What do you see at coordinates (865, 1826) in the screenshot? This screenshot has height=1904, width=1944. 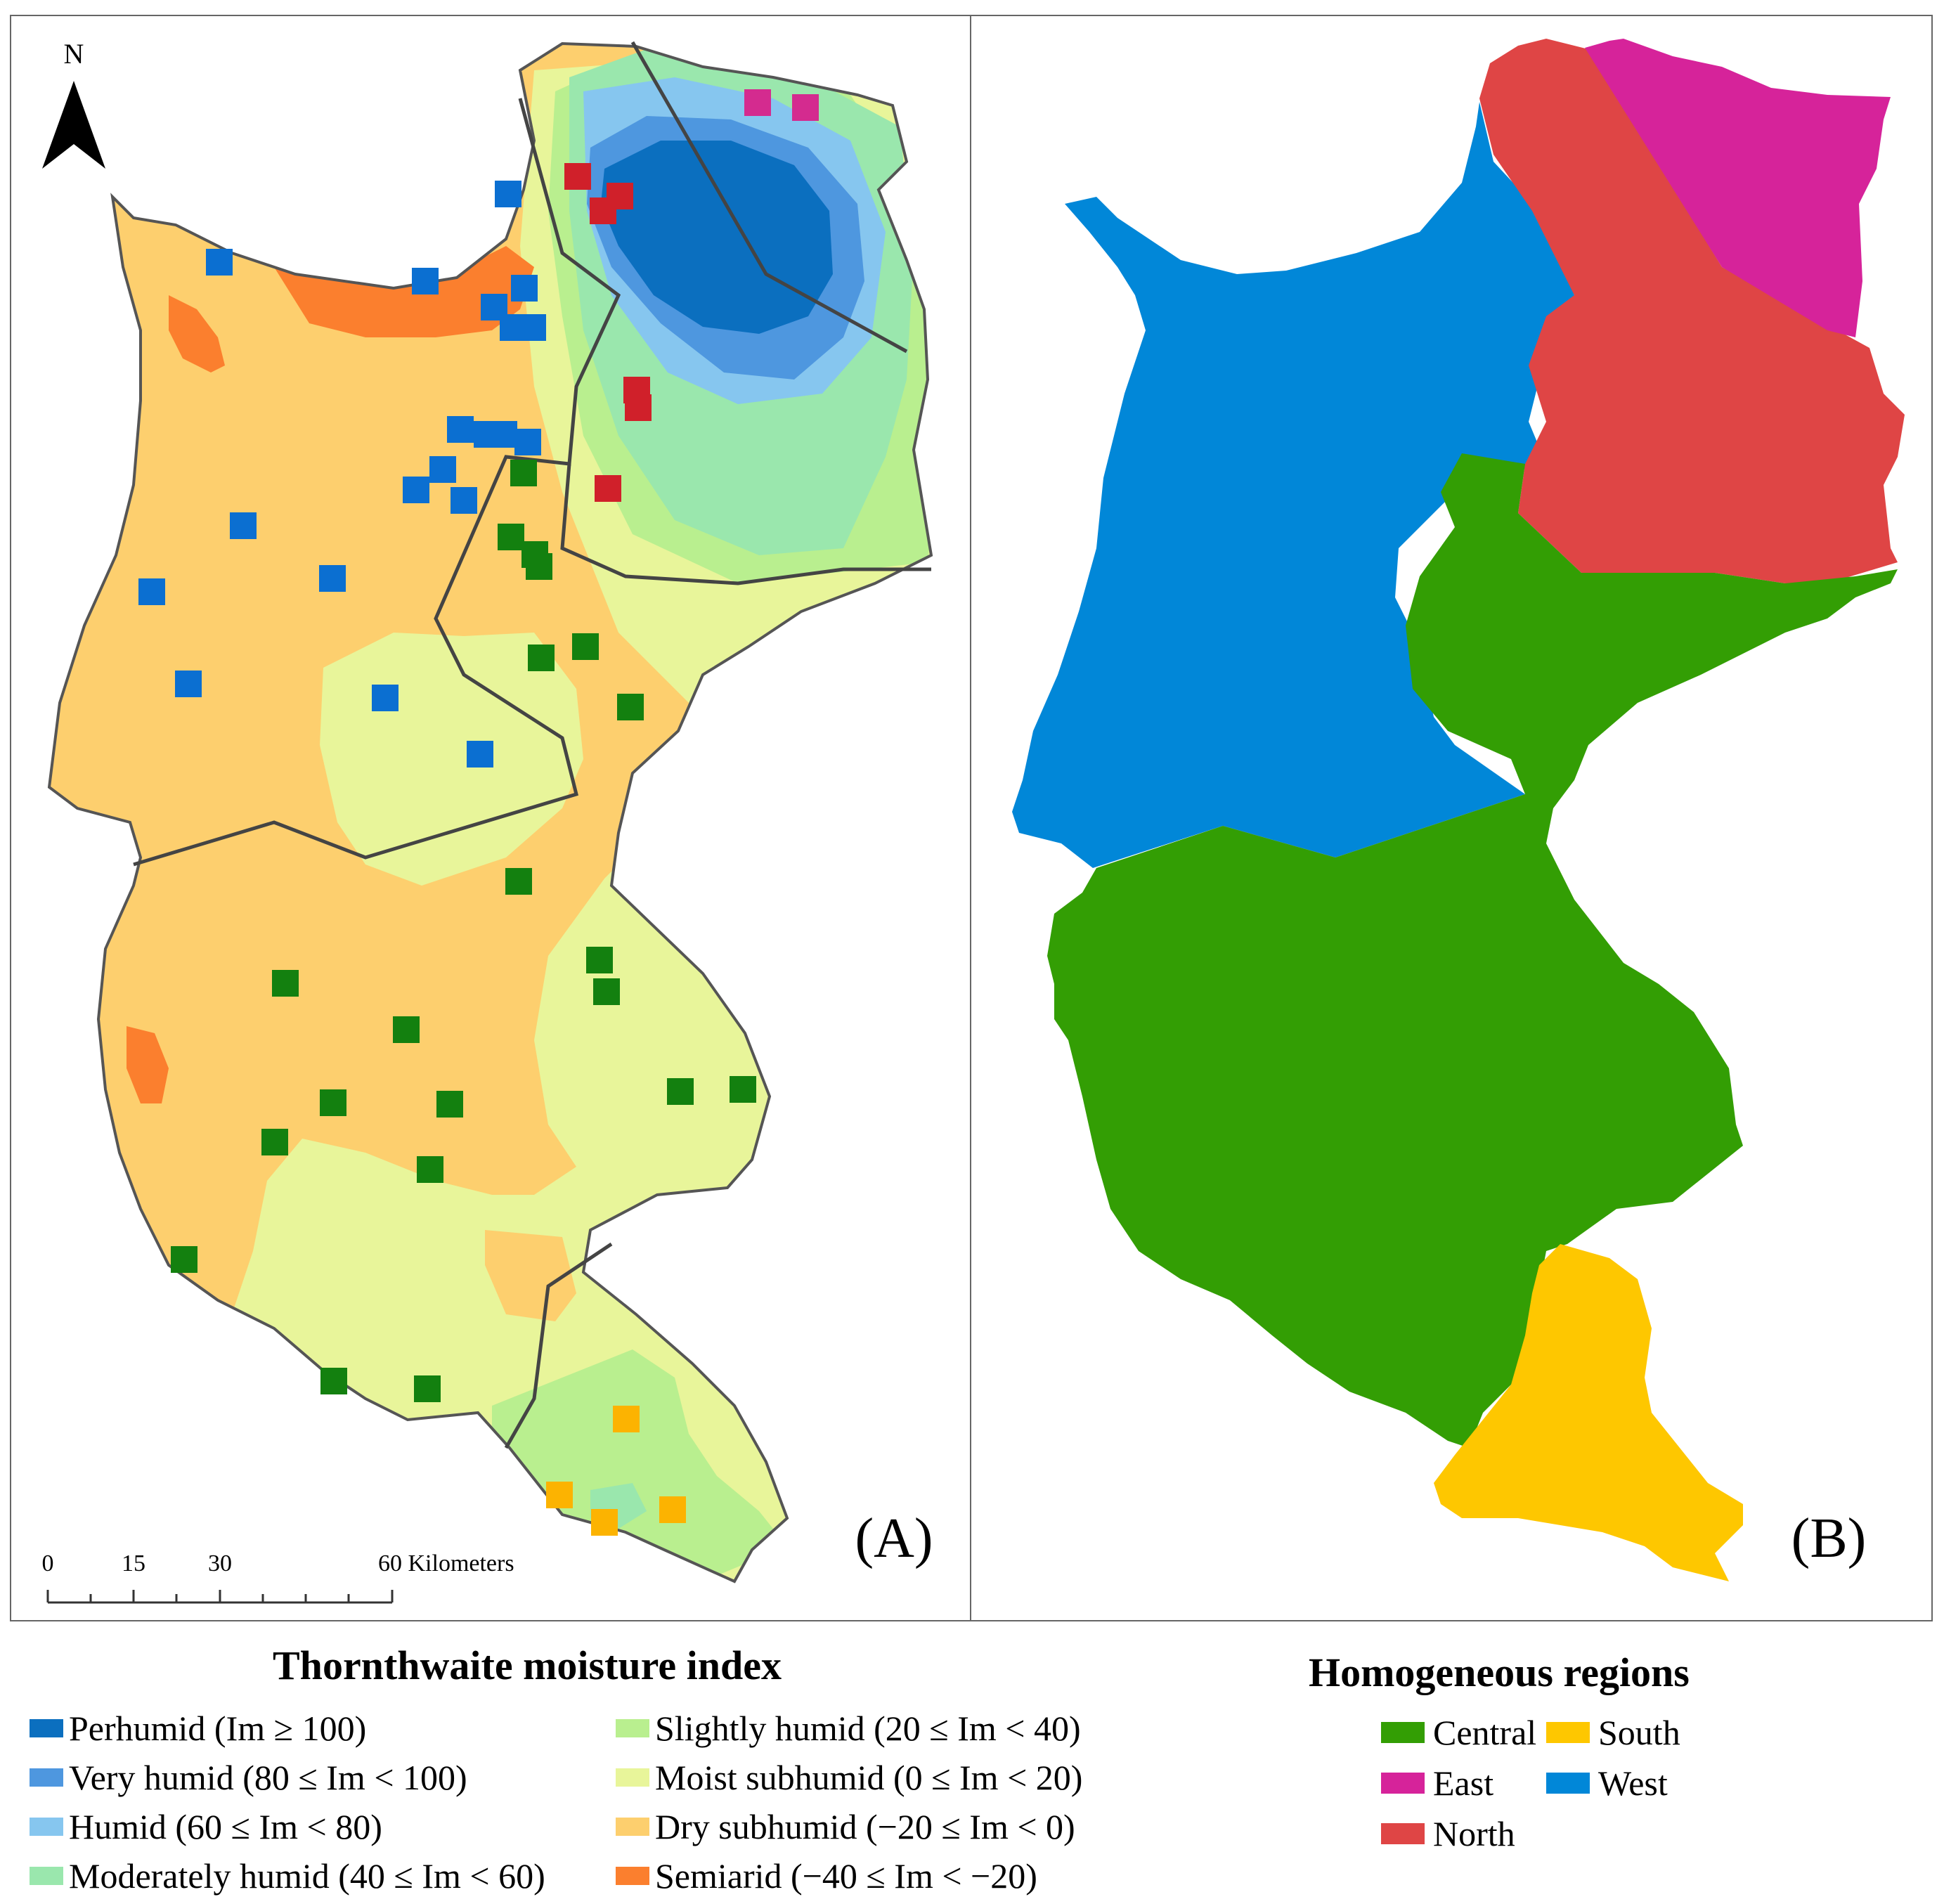 I see `legend-label: Dry subhumid (−20 ≤ Im < 0)` at bounding box center [865, 1826].